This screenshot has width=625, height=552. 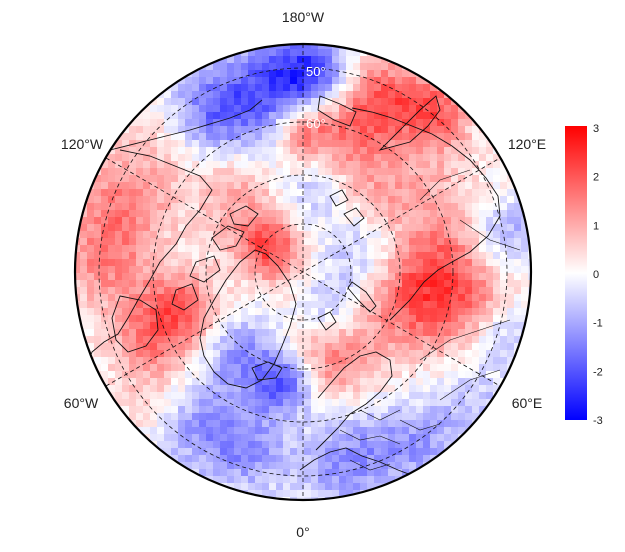 What do you see at coordinates (598, 324) in the screenshot?
I see `colorbar-tick-label: -1` at bounding box center [598, 324].